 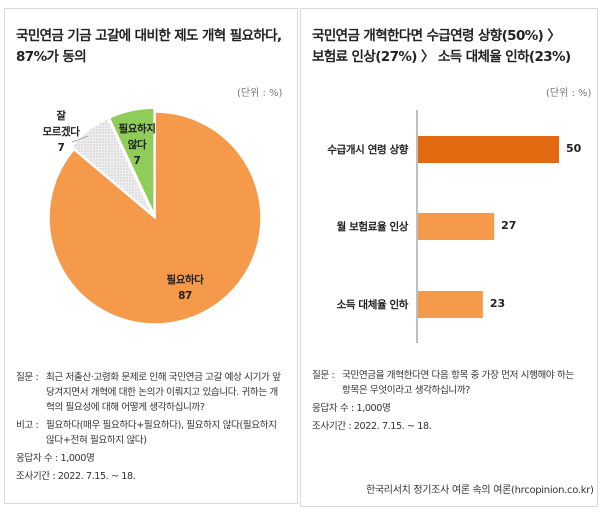 I want to click on pie-title-line-1: 국민연금 기금 고갈에 대비한 제도 개혁 필요하다,, so click(x=149, y=36).